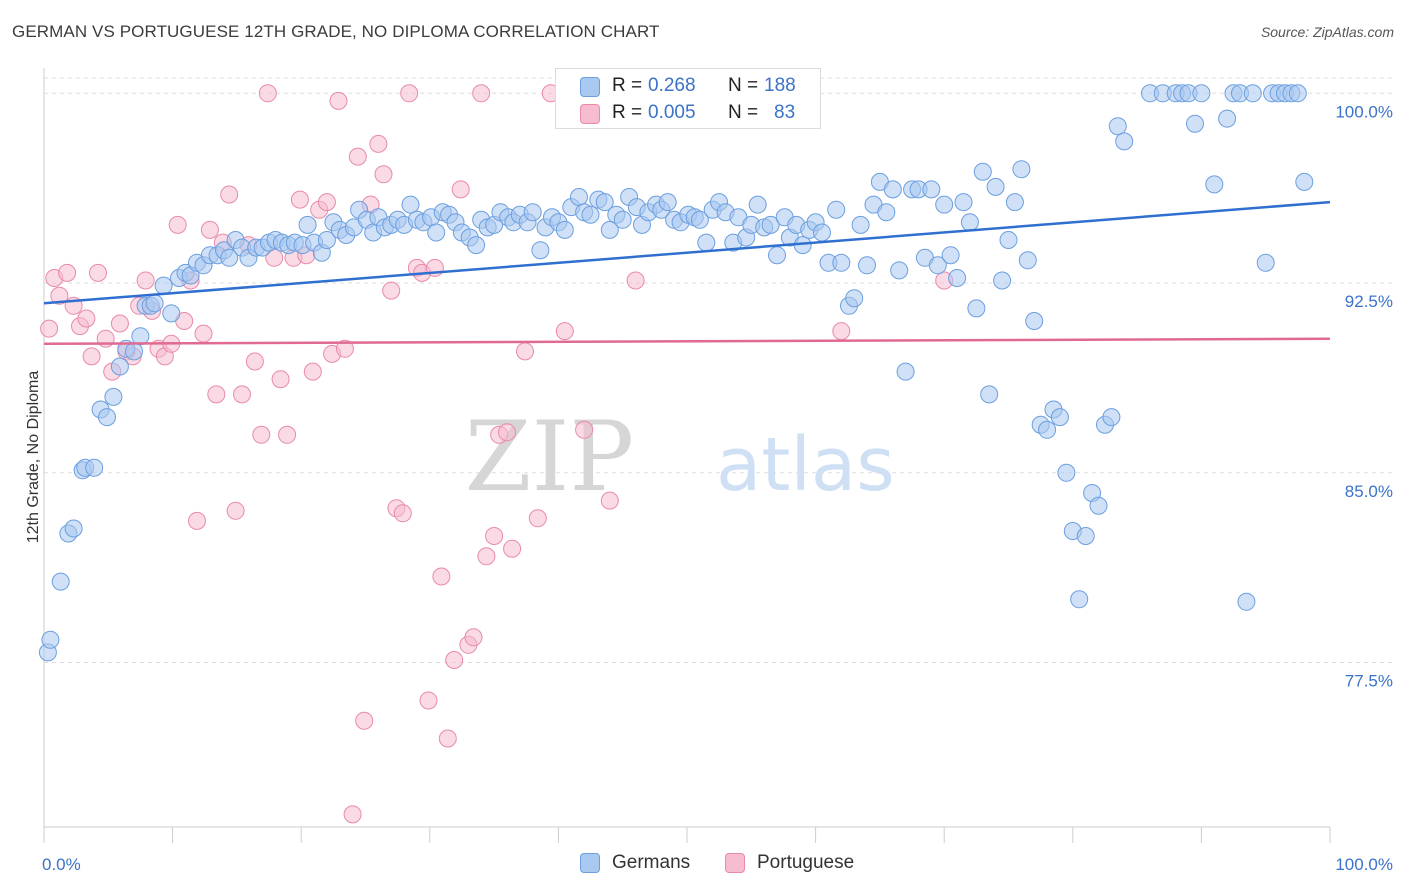  Describe the element at coordinates (785, 112) in the screenshot. I see `legend-n-value: 83` at that location.